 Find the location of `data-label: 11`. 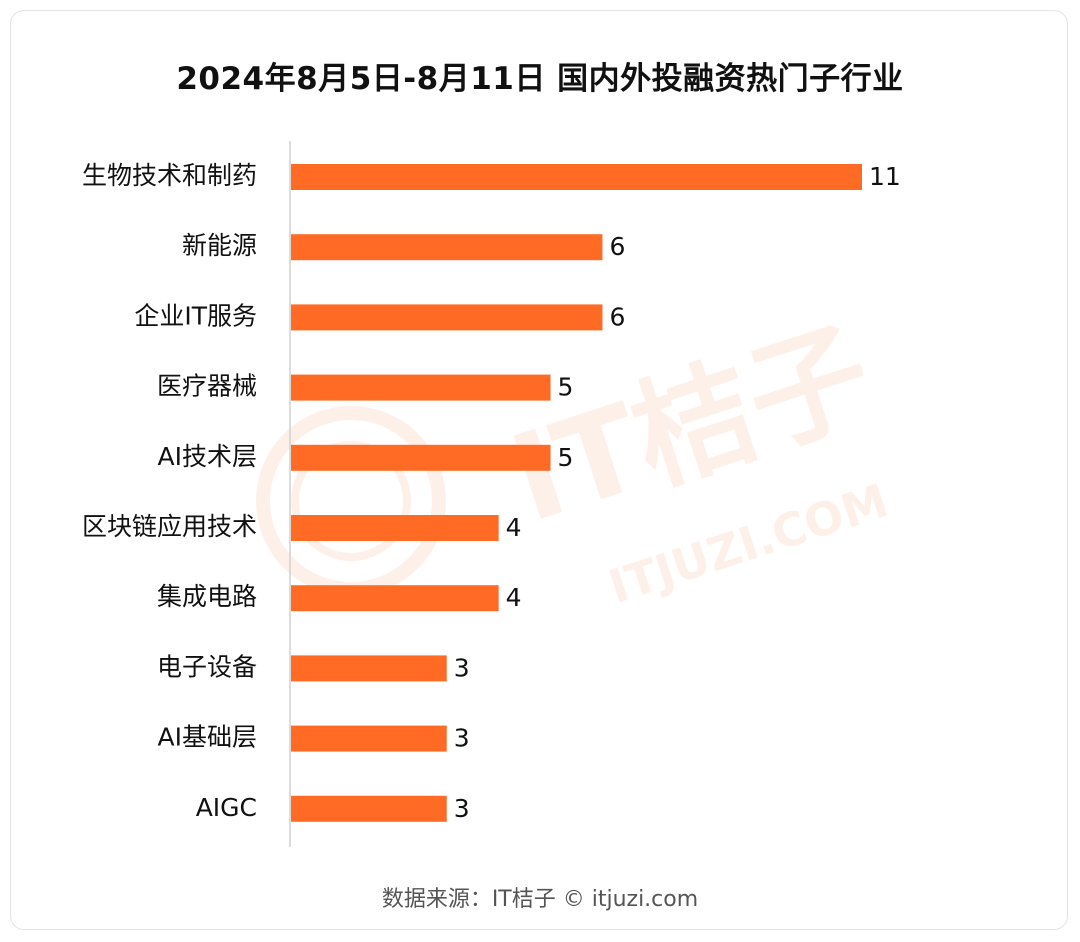

data-label: 11 is located at coordinates (885, 176).